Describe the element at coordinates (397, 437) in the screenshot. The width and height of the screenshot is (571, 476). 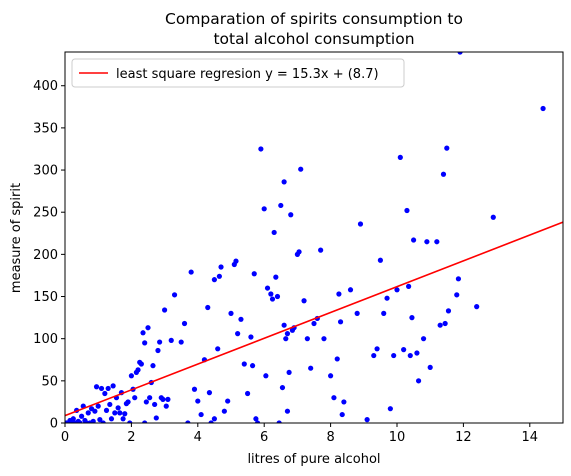
I see `x-tick-label: 10` at that location.